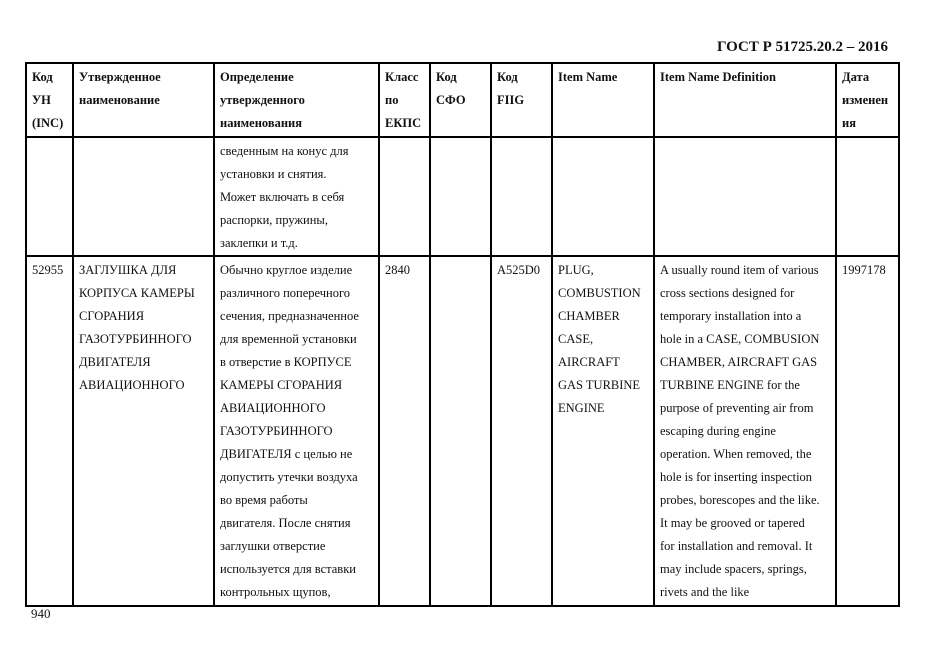  I want to click on cell-line: Определение, so click(257, 77).